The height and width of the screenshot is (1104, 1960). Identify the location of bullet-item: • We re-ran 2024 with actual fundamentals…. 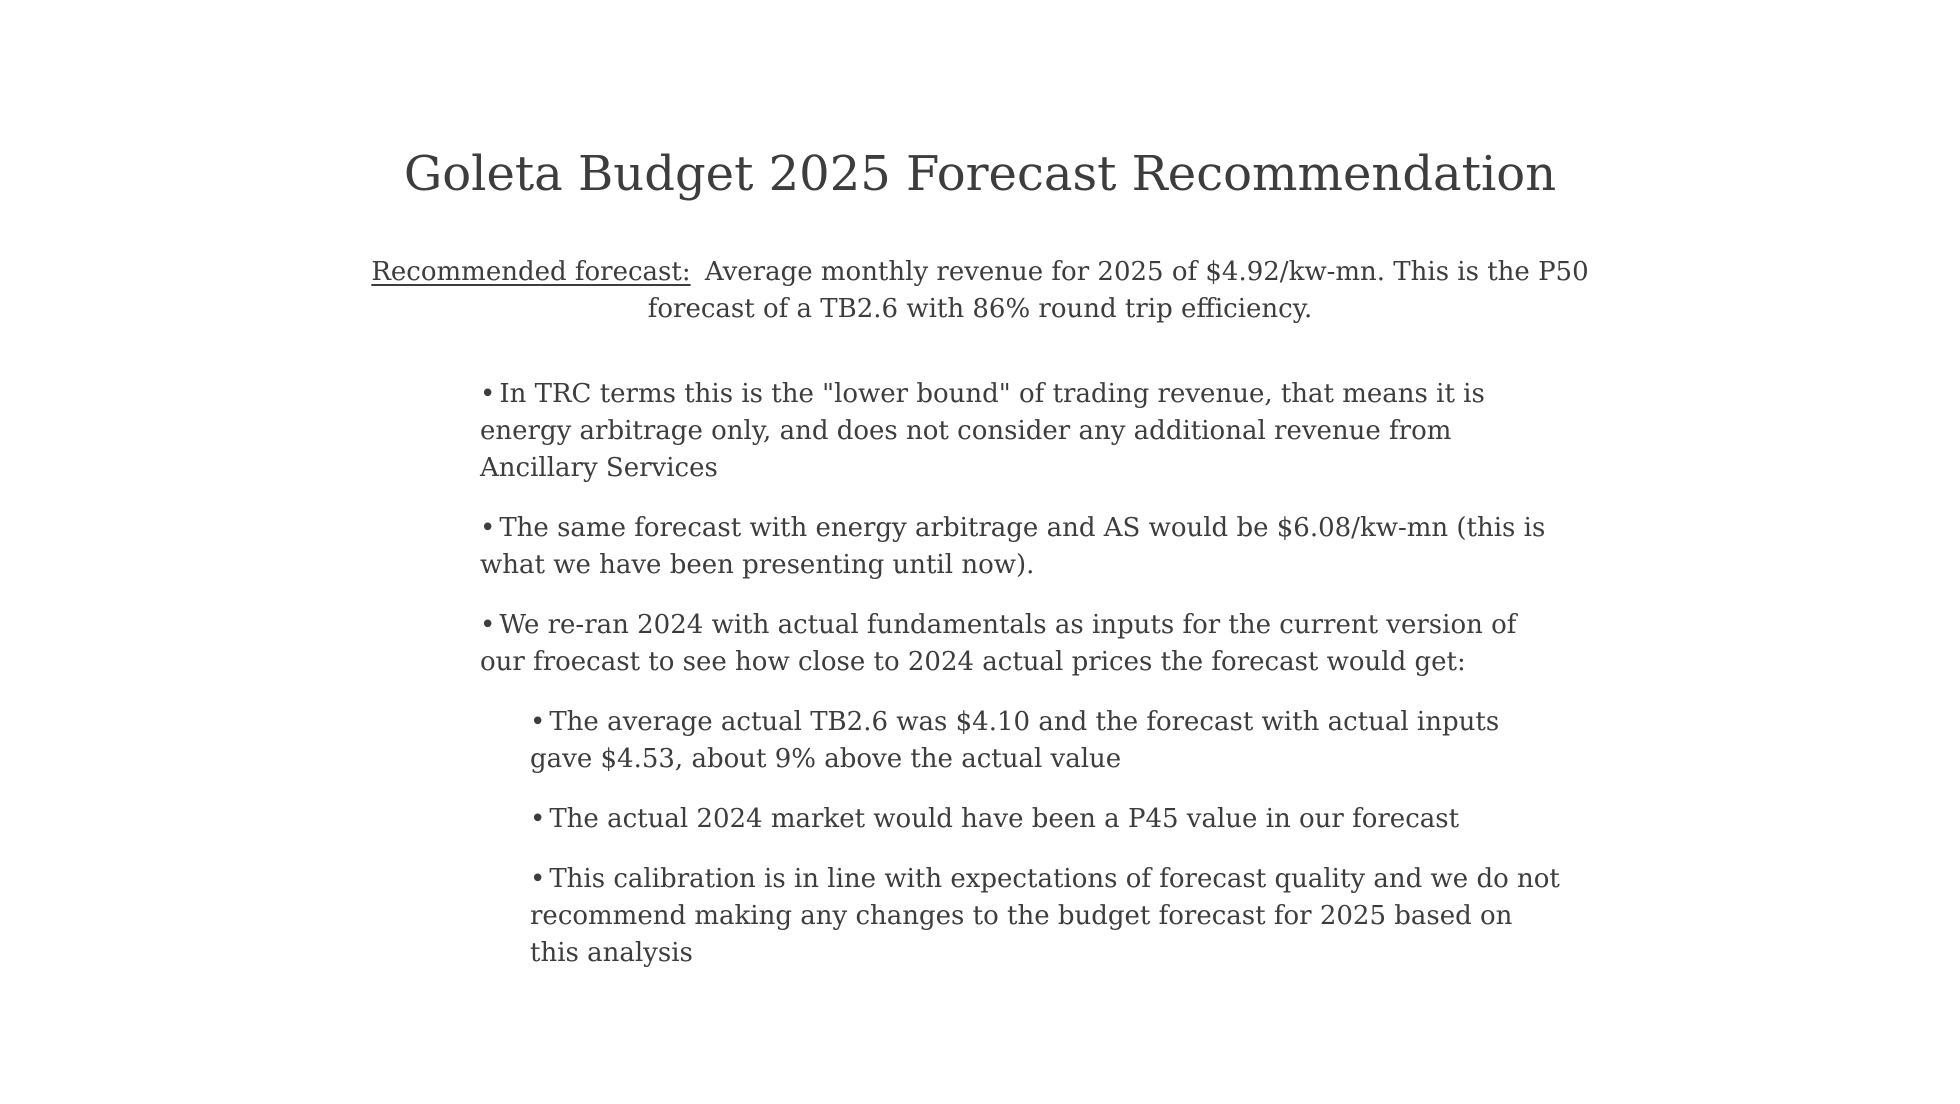
(1020, 644).